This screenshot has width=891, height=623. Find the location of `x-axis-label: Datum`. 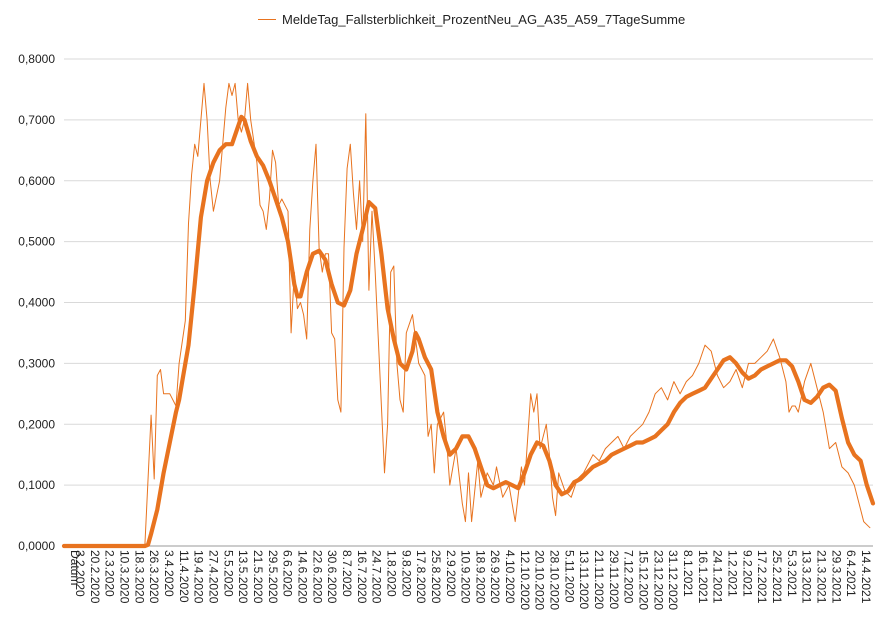

x-axis-label: Datum is located at coordinates (75, 567).